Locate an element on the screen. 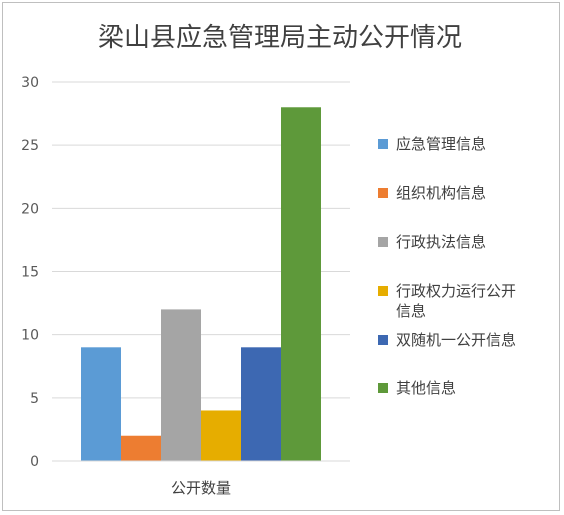 Image resolution: width=564 pixels, height=515 pixels. y-tick-label: 0 is located at coordinates (34, 462).